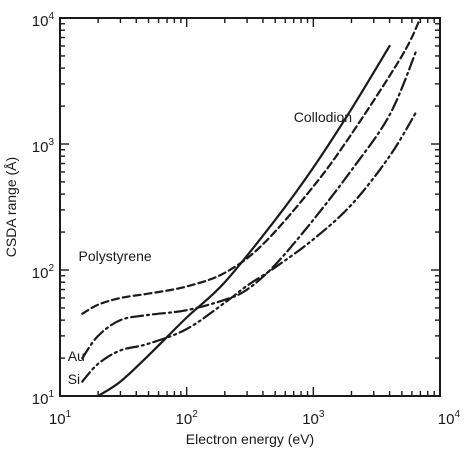 This screenshot has width=464, height=449. Describe the element at coordinates (323, 117) in the screenshot. I see `series-label-collodion: Collodion` at that location.